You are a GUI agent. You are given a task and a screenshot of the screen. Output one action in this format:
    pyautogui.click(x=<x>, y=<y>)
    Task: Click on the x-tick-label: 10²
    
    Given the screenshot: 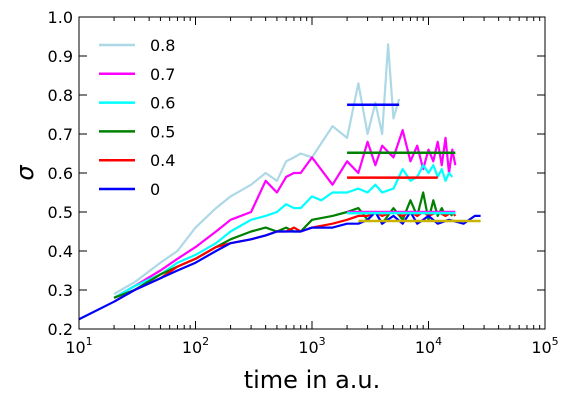 What is the action you would take?
    pyautogui.click(x=195, y=346)
    